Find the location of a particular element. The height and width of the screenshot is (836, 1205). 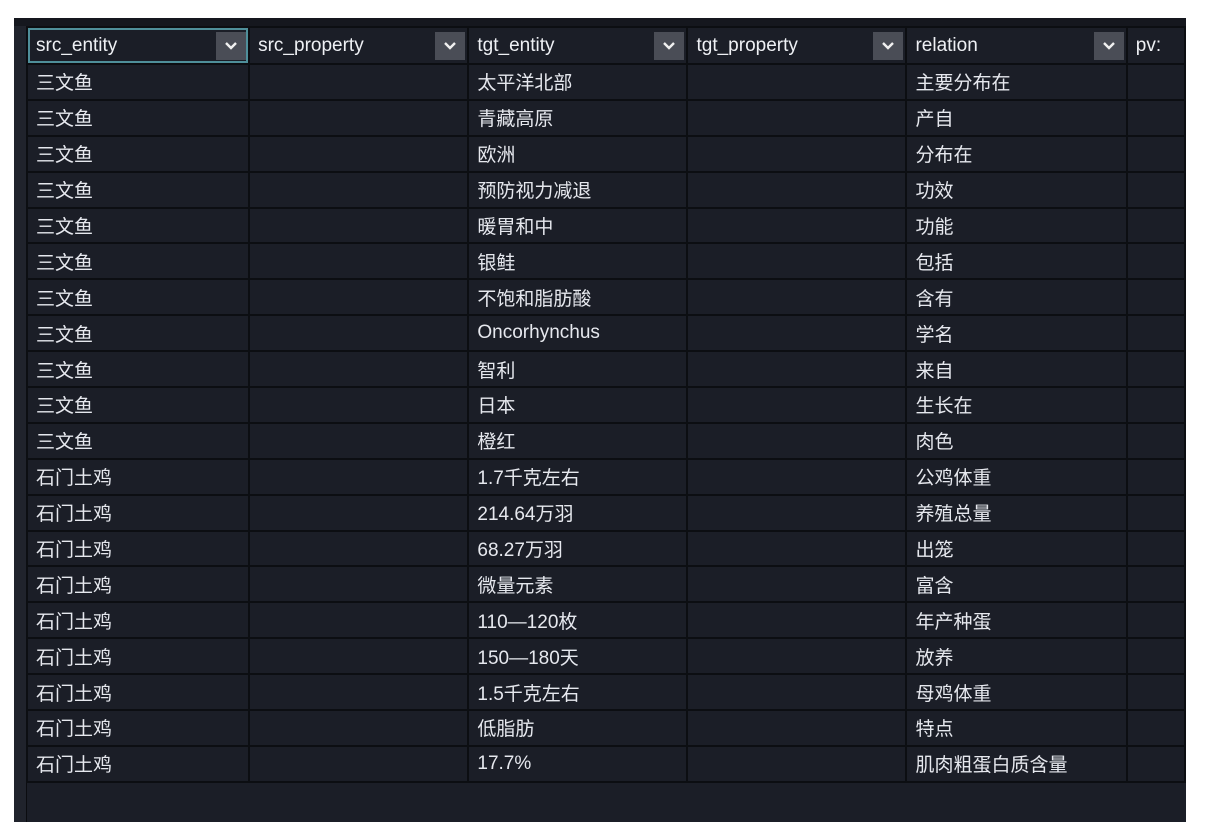

cell-tgt-entity: 橙红 is located at coordinates (578, 440).